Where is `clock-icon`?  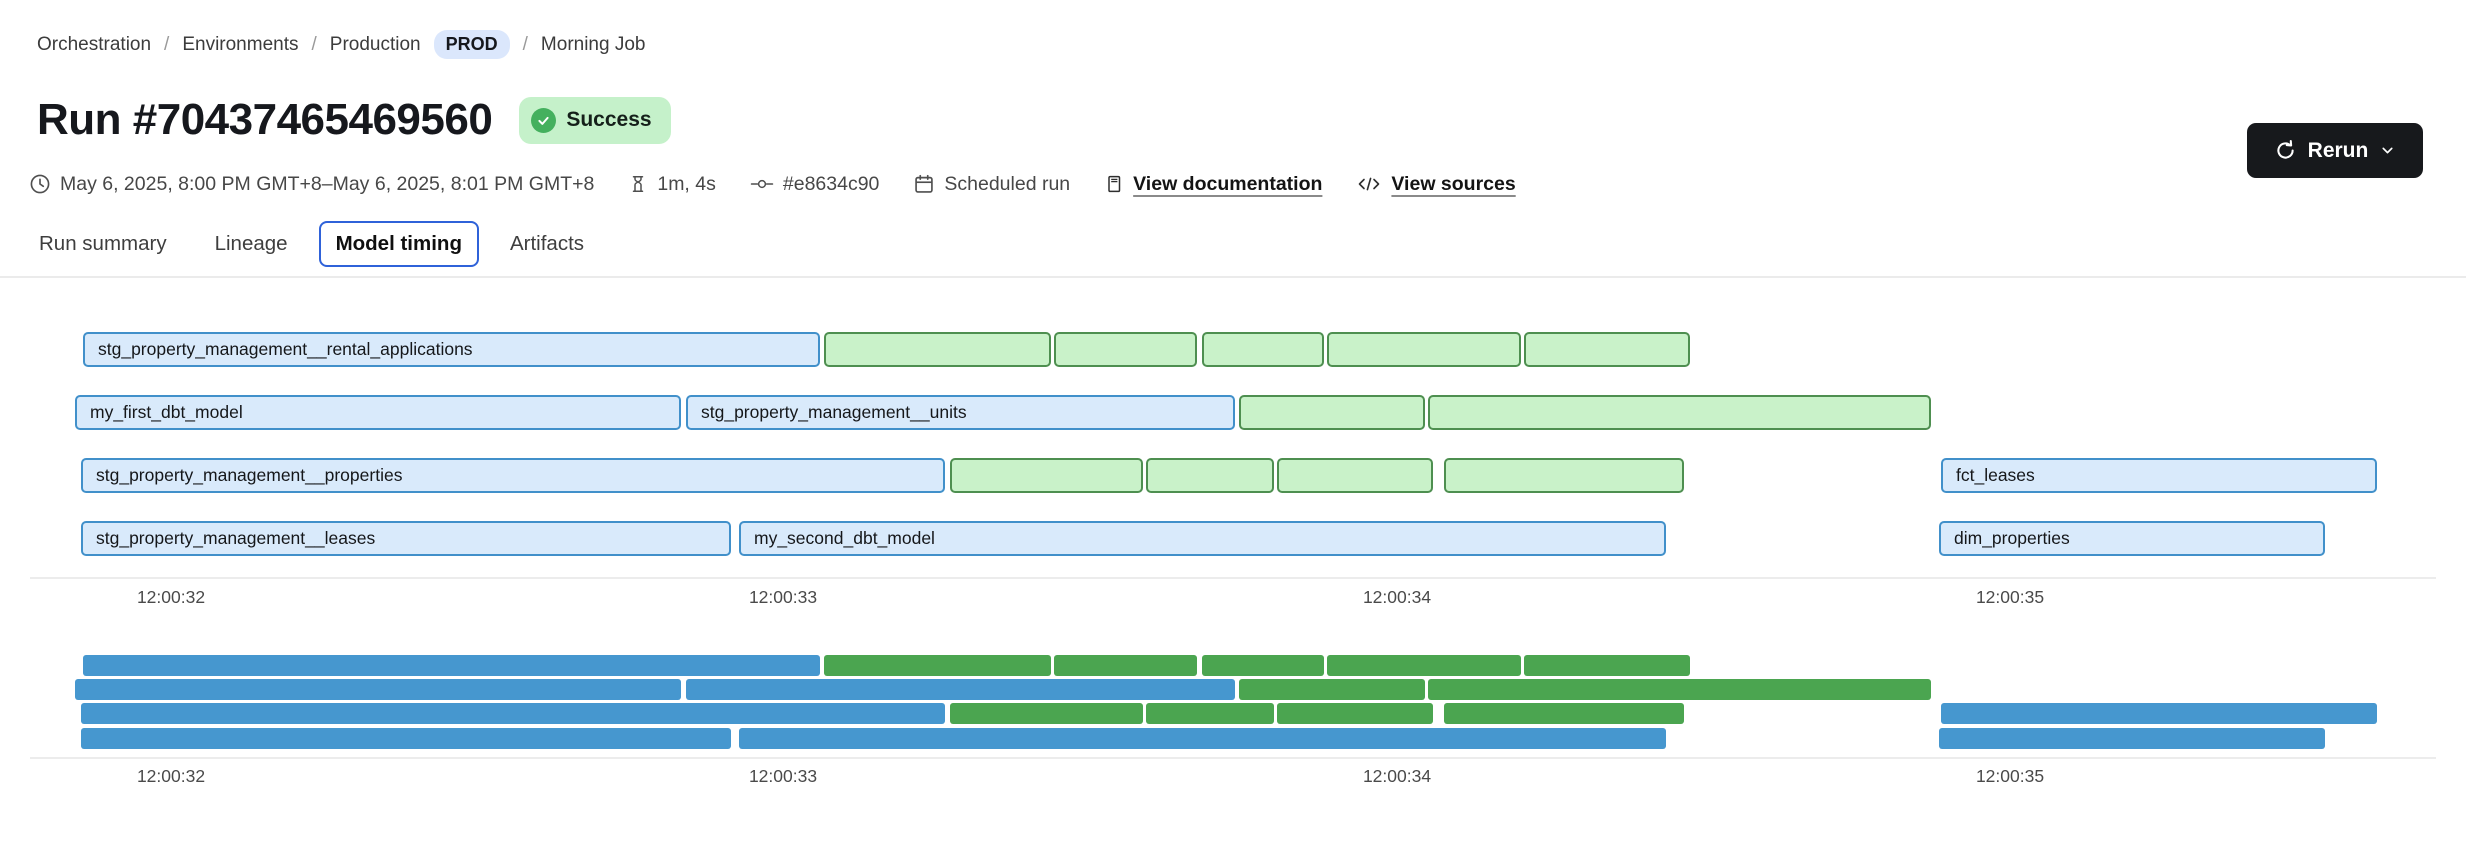
clock-icon is located at coordinates (40, 184).